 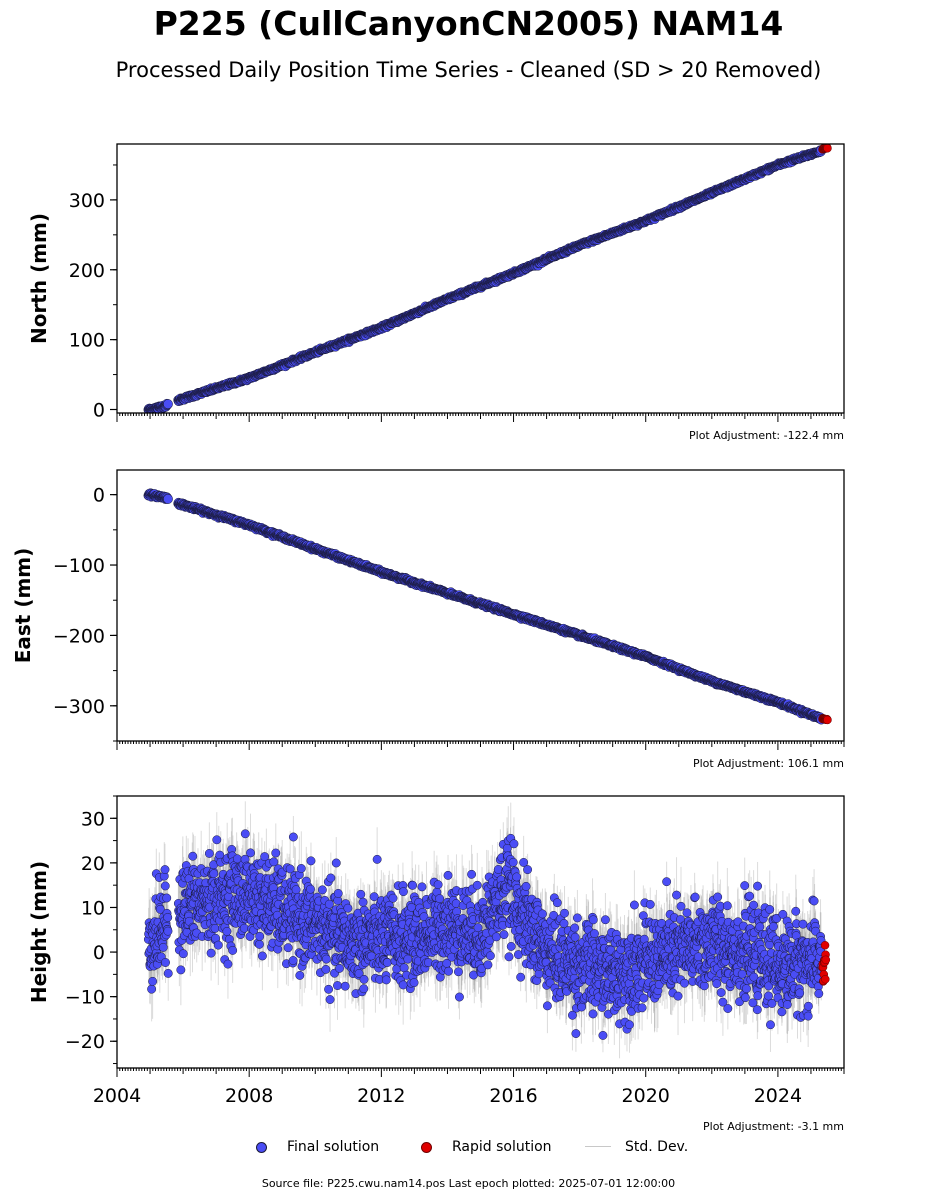 I want to click on plot-adjustment: Plot Adjustment: 106.1 mm, so click(x=768, y=763).